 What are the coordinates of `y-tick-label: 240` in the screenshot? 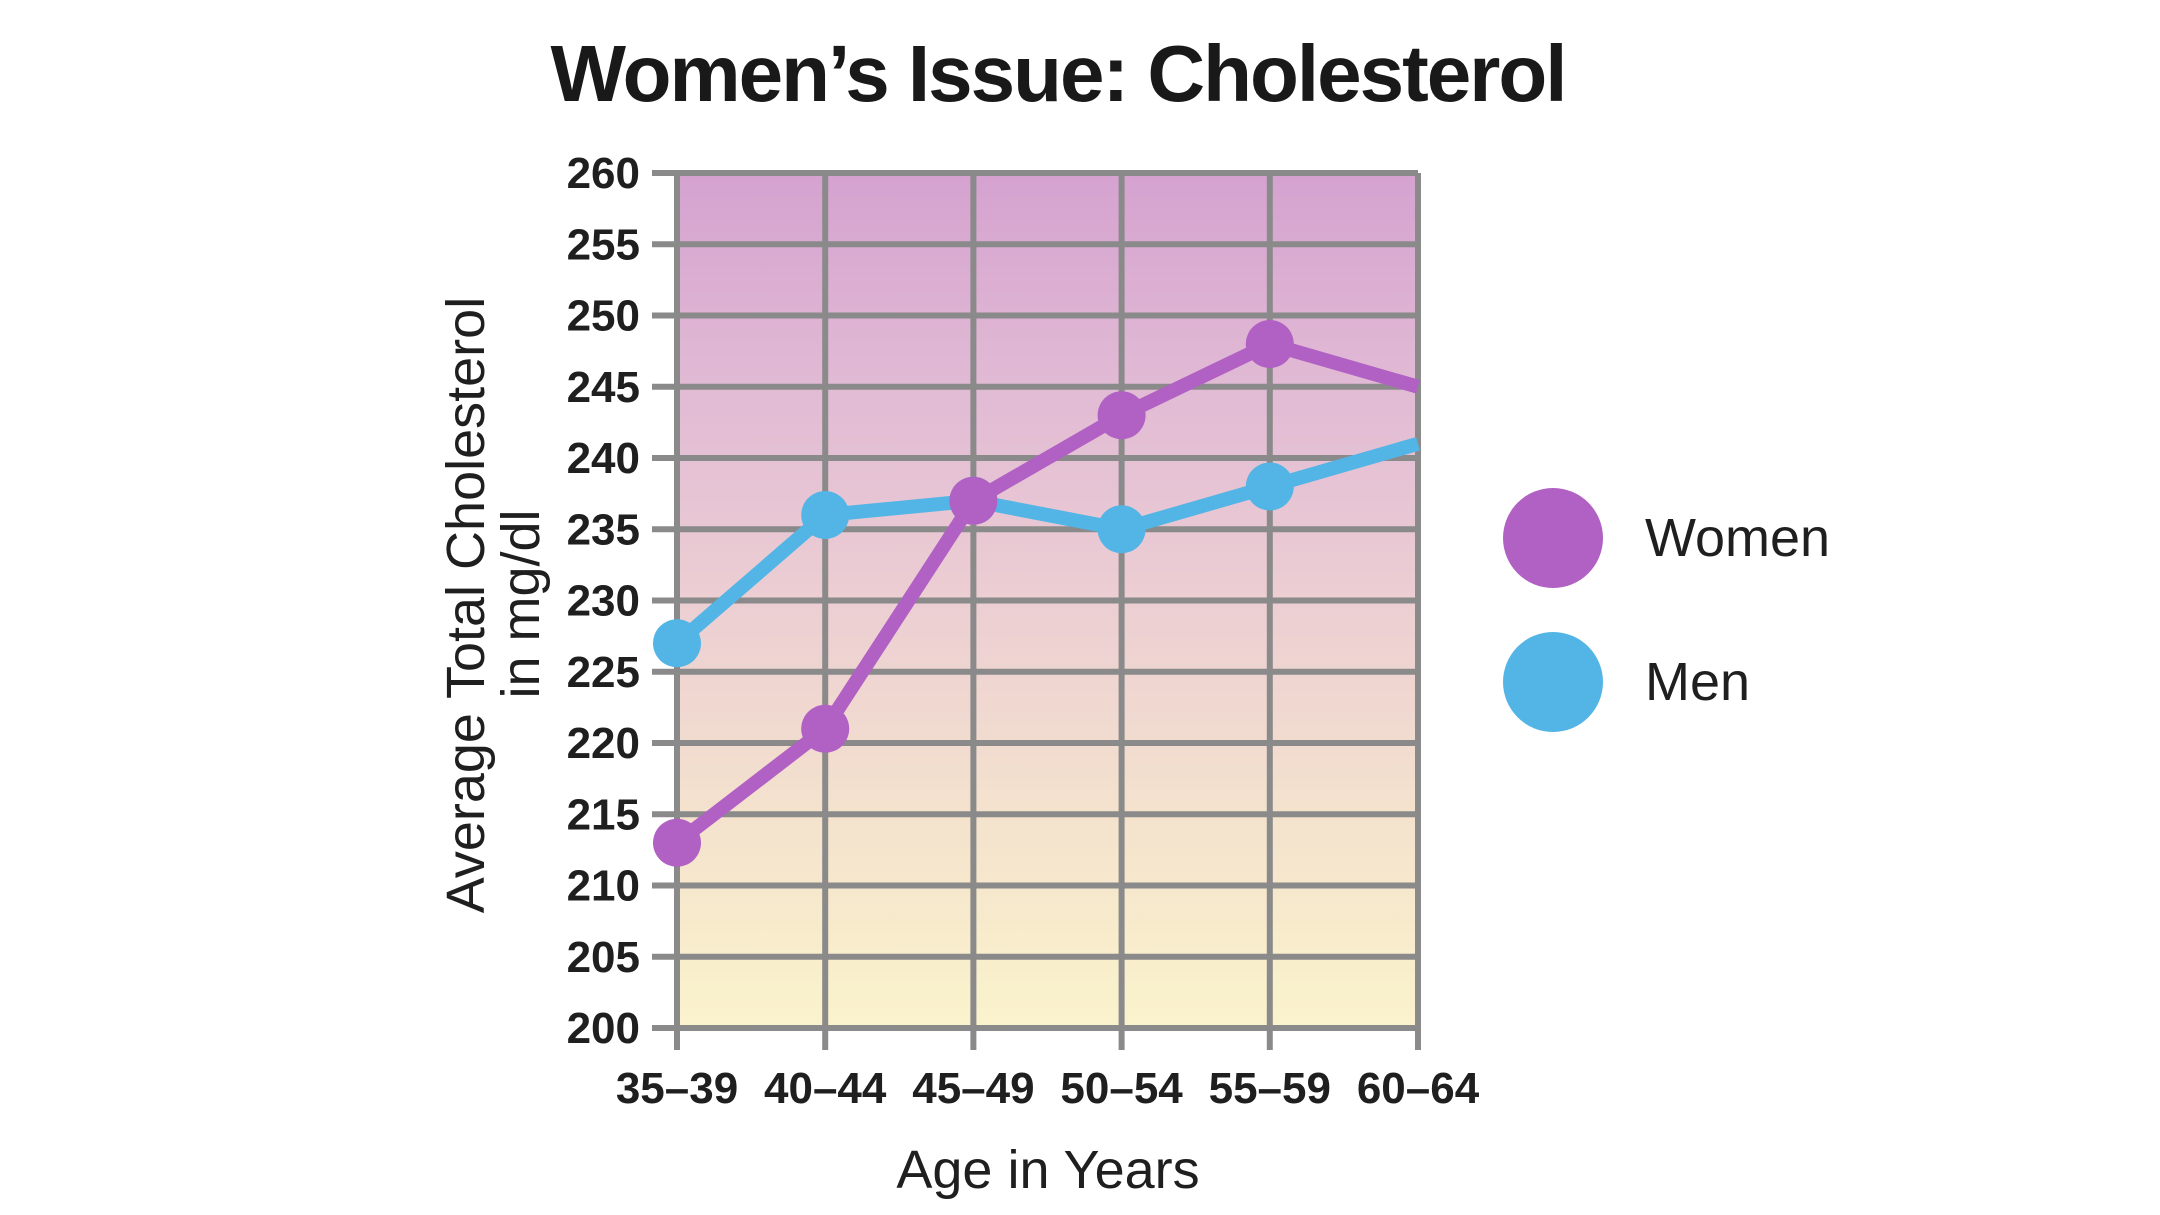 It's located at (603, 458).